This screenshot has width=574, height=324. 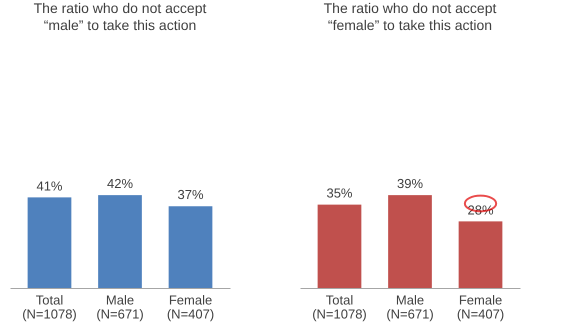 What do you see at coordinates (339, 193) in the screenshot?
I see `data-label: 35%` at bounding box center [339, 193].